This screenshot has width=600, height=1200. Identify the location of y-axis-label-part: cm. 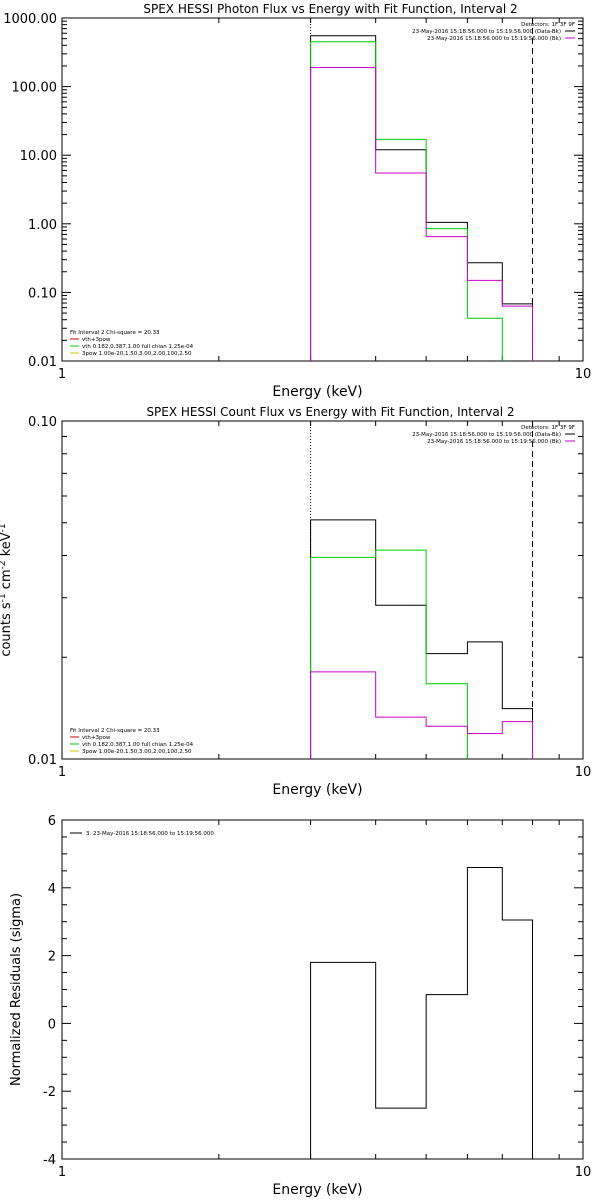
(7, 581).